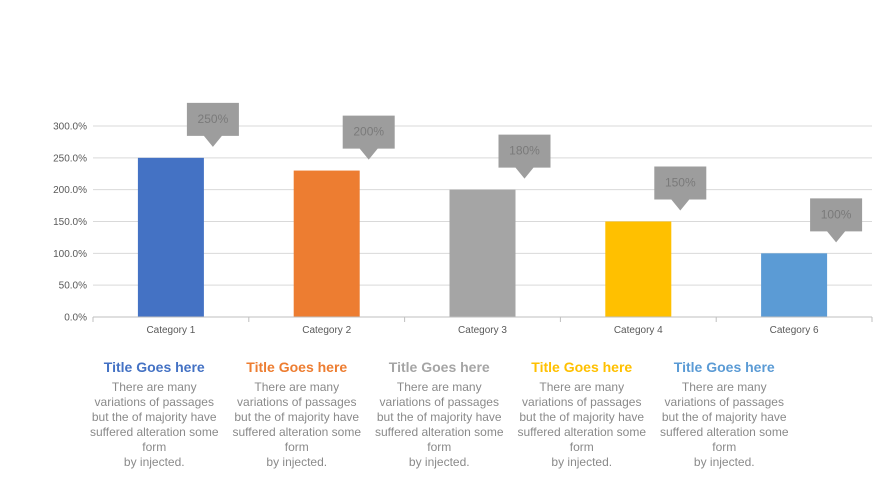 This screenshot has width=888, height=499. I want to click on y-tick-label: 300.0%, so click(70, 127).